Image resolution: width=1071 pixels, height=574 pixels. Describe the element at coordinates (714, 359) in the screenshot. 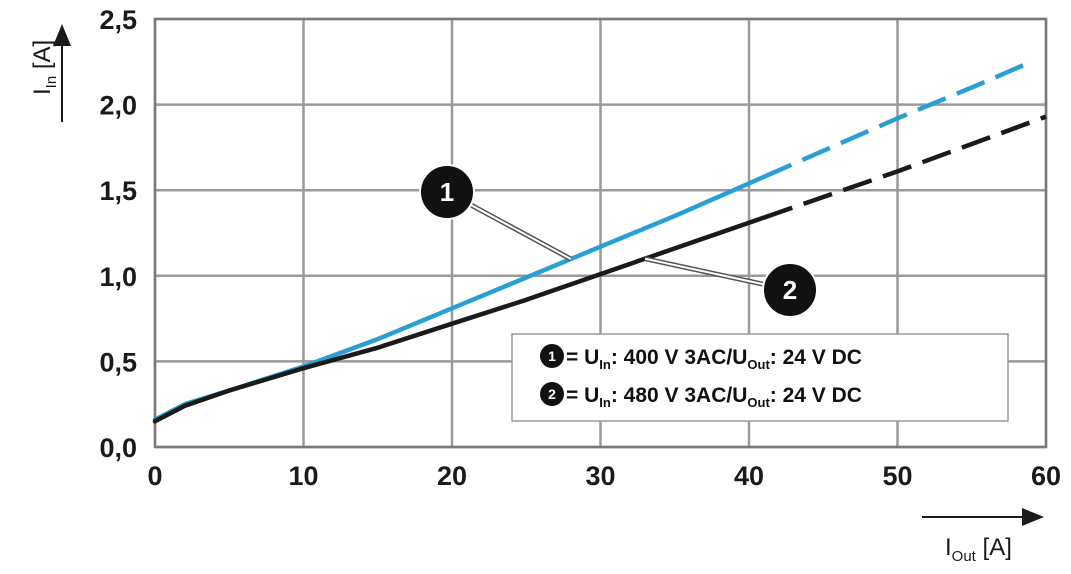

I see `legend-entry: = UIn: 400 V 3AC/UOut: 24 V DC` at that location.